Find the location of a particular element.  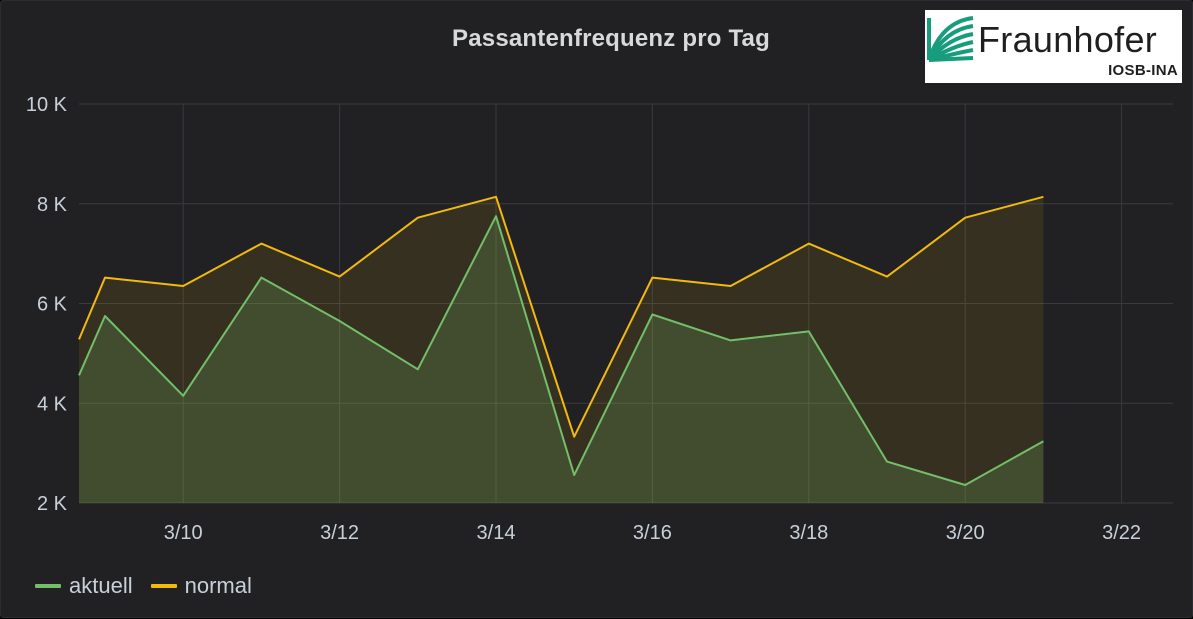

legend-label-aktuell: aktuell is located at coordinates (101, 585).